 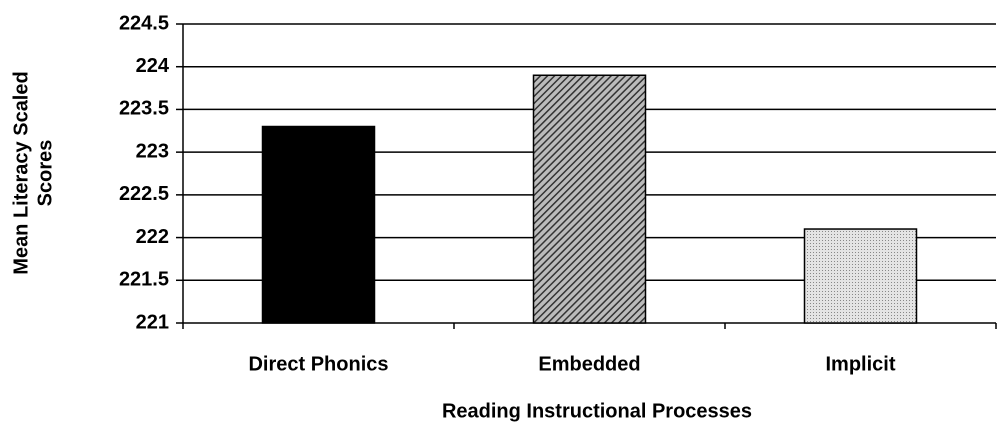 I want to click on y-tick-label: 223, so click(x=152, y=151).